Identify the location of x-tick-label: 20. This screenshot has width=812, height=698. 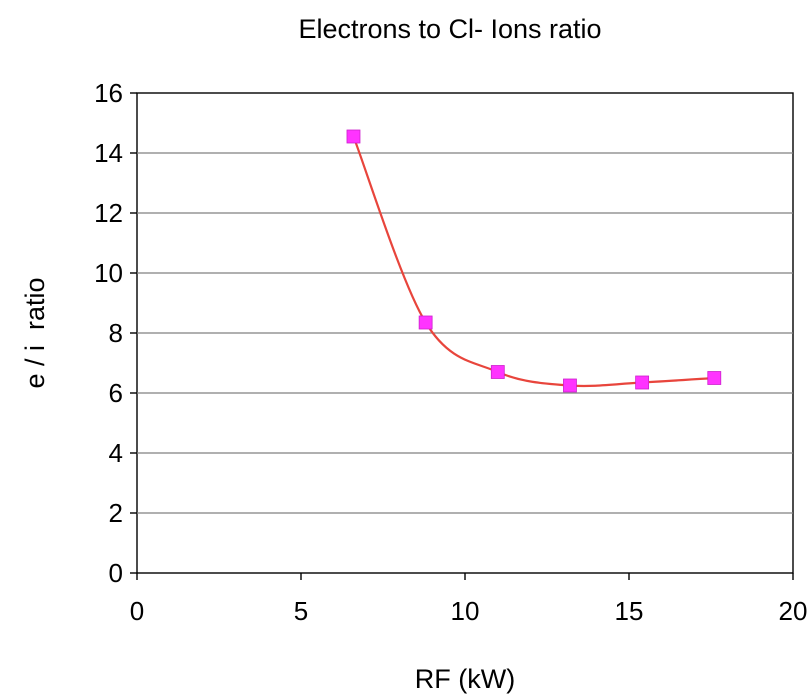
(793, 611).